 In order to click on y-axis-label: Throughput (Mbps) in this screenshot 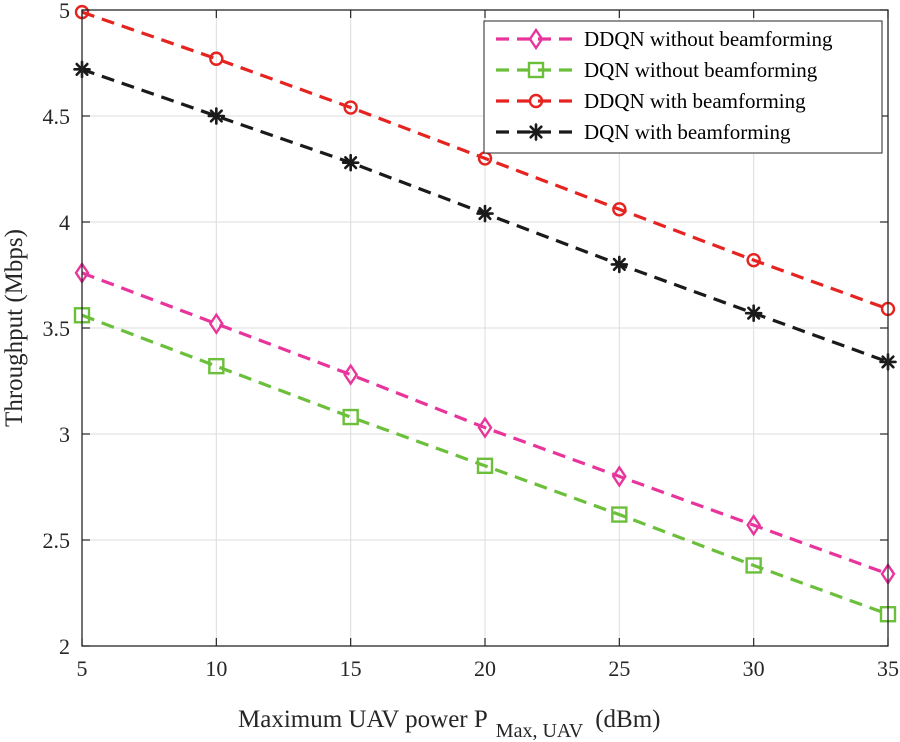, I will do `click(14, 328)`.